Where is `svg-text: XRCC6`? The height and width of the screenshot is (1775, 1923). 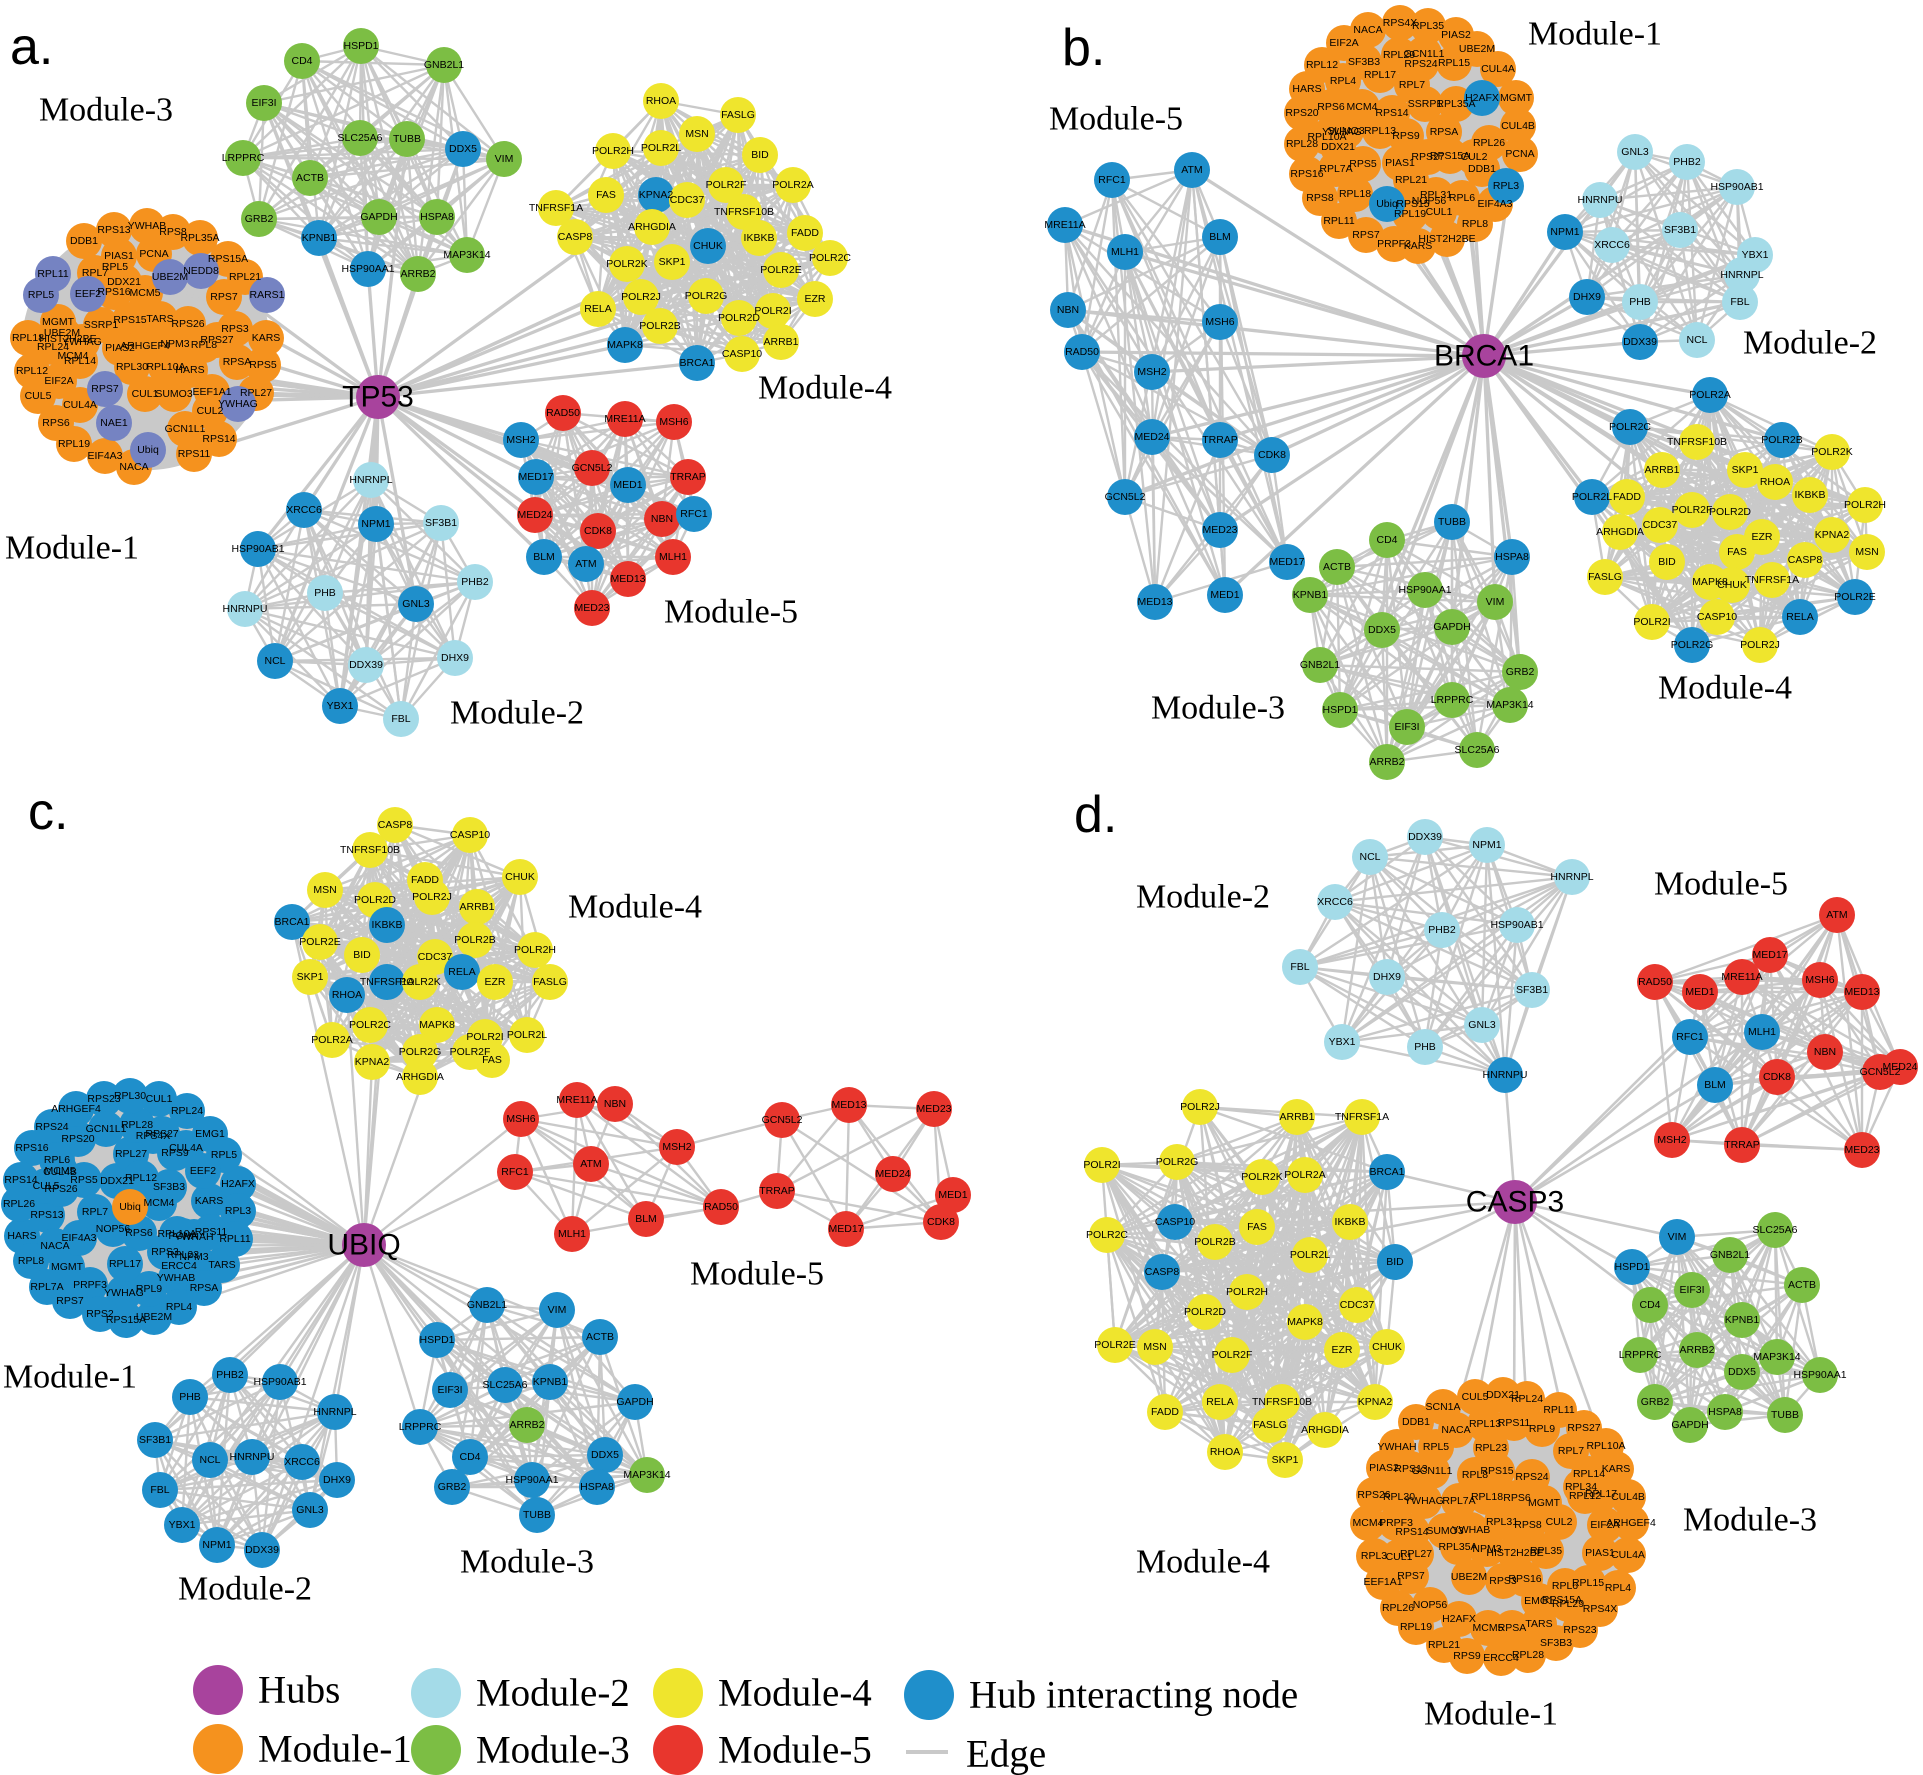
svg-text: XRCC6 is located at coordinates (1335, 902).